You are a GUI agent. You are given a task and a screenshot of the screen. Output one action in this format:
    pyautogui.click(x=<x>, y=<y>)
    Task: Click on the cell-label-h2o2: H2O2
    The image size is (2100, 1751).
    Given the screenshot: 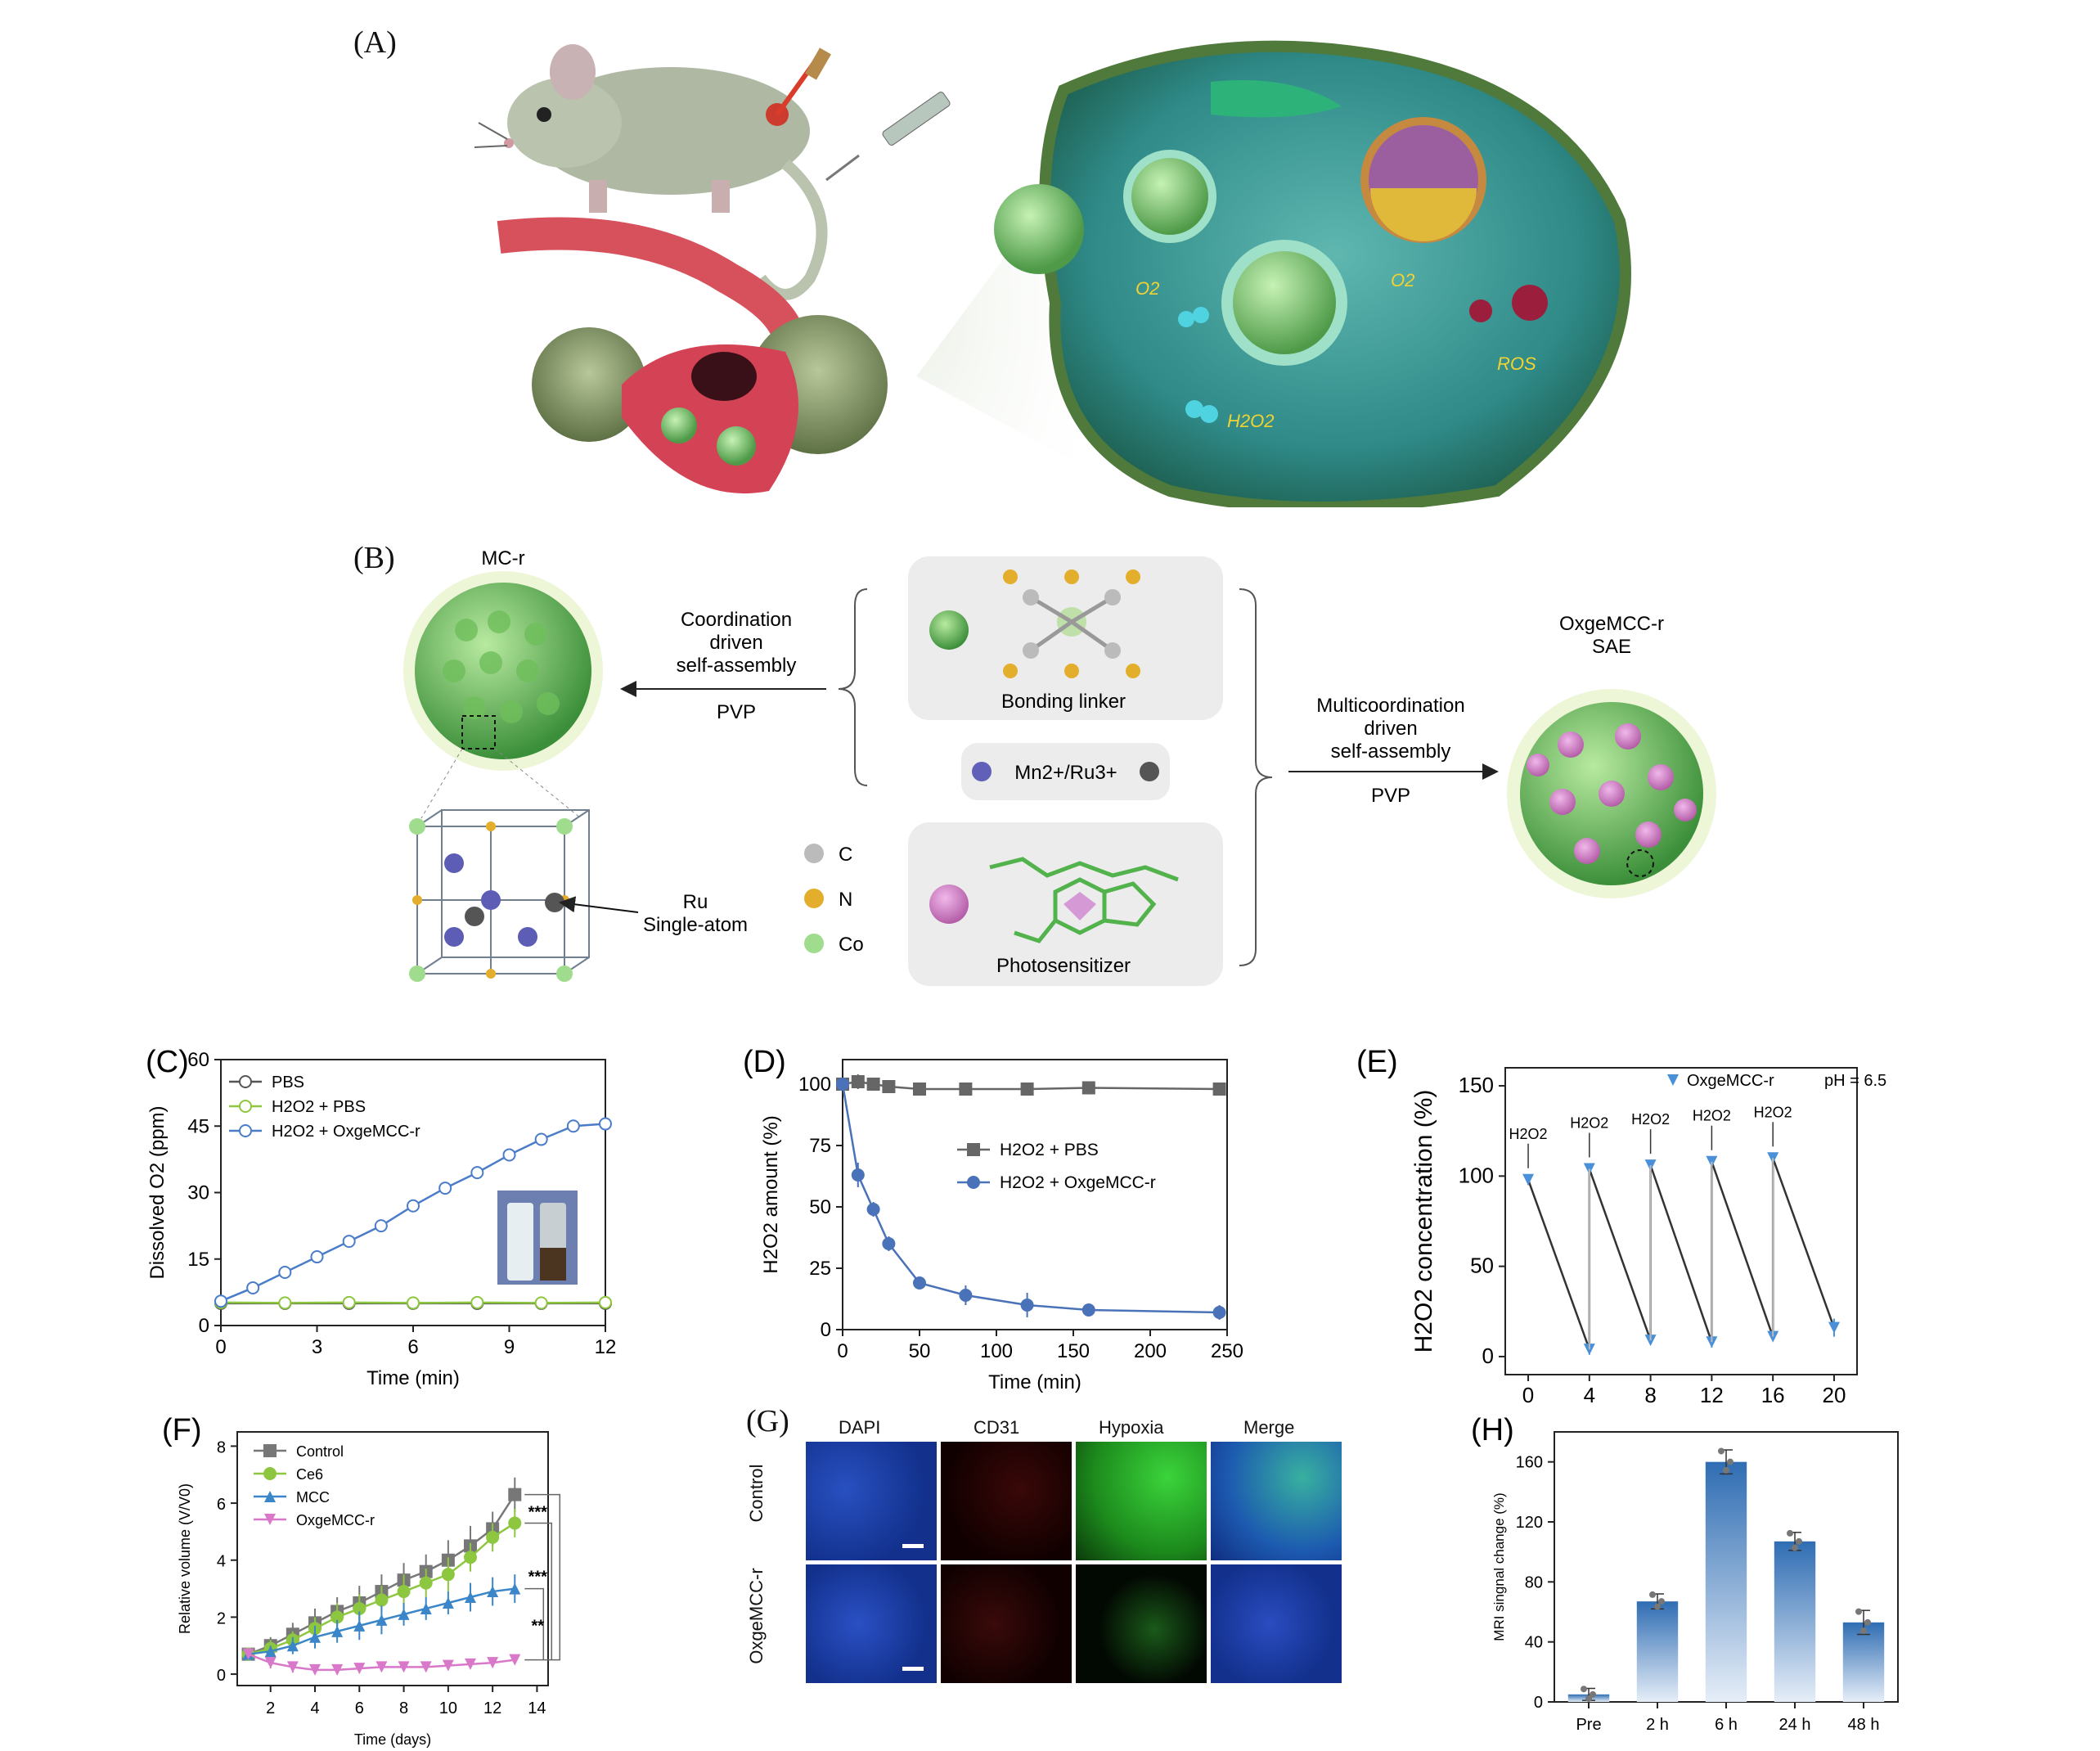 What is the action you would take?
    pyautogui.click(x=1250, y=421)
    